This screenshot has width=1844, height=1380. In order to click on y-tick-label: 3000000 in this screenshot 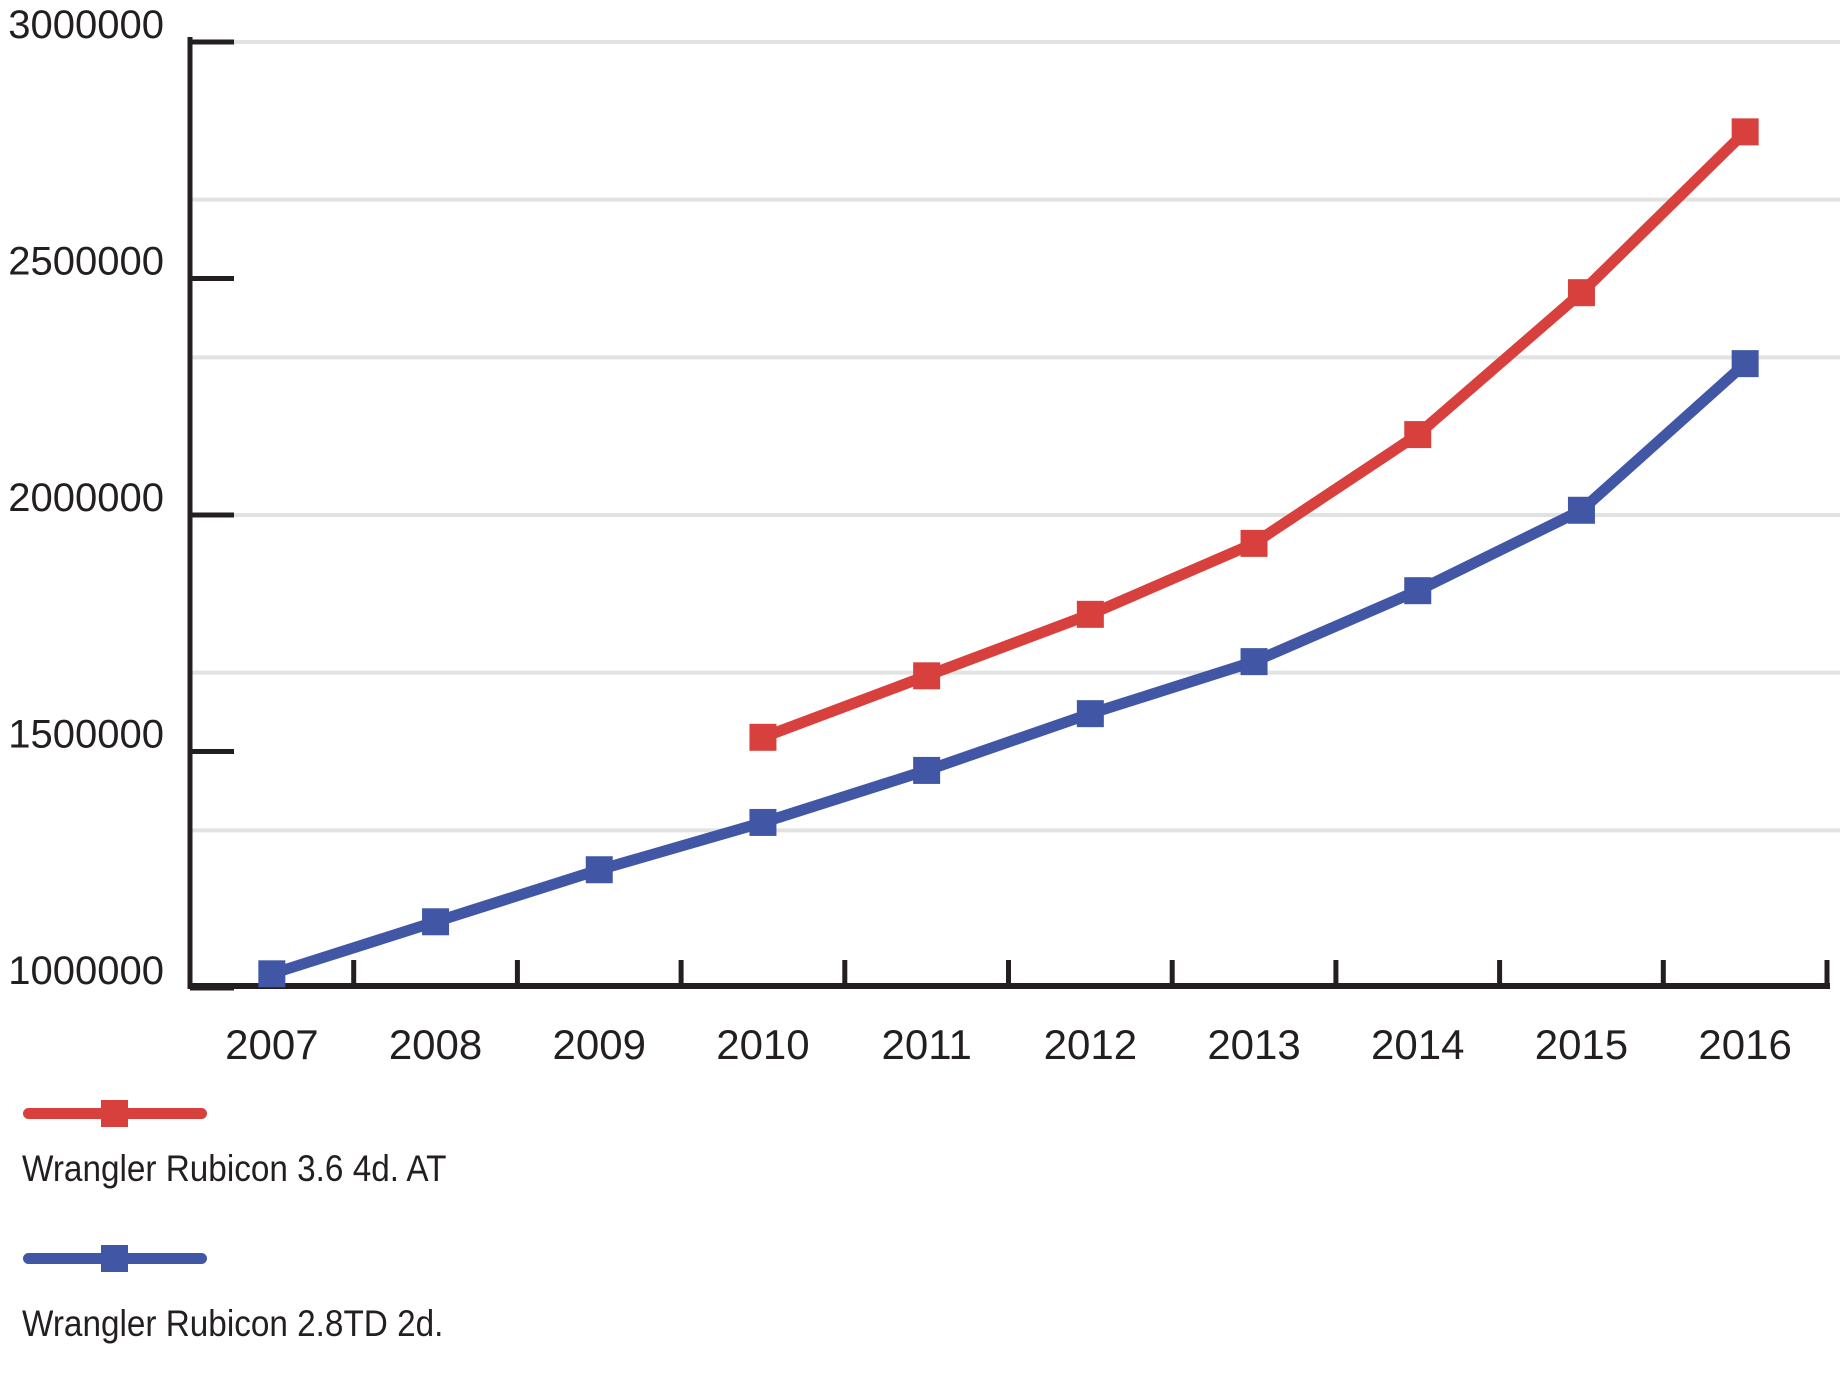, I will do `click(86, 25)`.